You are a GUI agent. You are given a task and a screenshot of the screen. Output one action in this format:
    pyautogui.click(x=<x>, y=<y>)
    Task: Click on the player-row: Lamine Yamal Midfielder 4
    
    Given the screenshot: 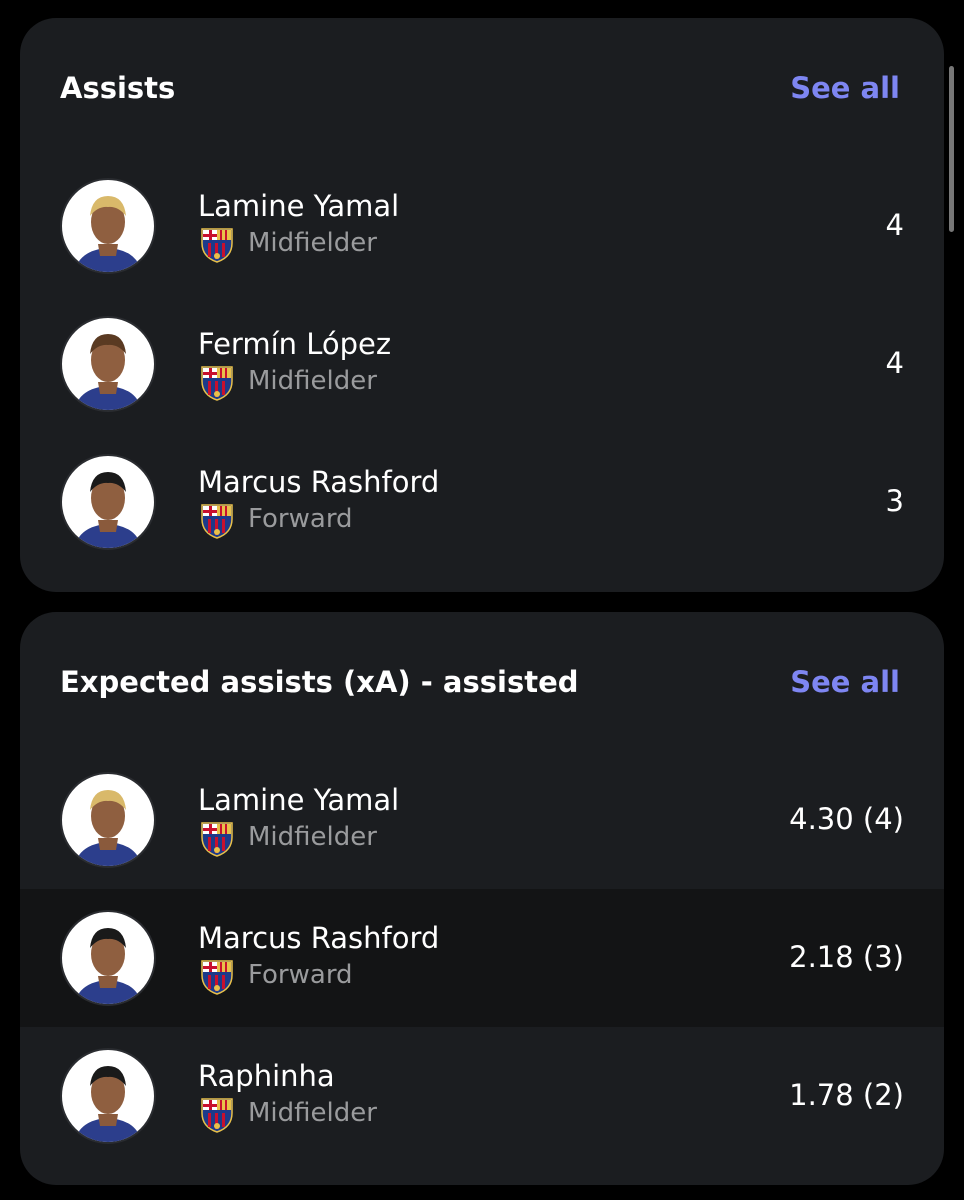 What is the action you would take?
    pyautogui.click(x=482, y=226)
    